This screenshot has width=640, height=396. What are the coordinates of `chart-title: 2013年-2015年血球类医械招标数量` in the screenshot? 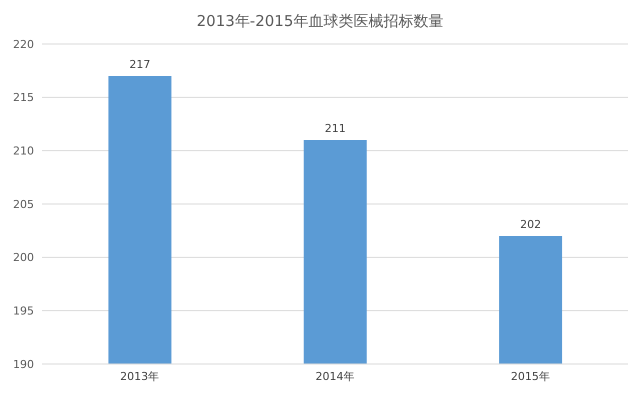 It's located at (320, 21).